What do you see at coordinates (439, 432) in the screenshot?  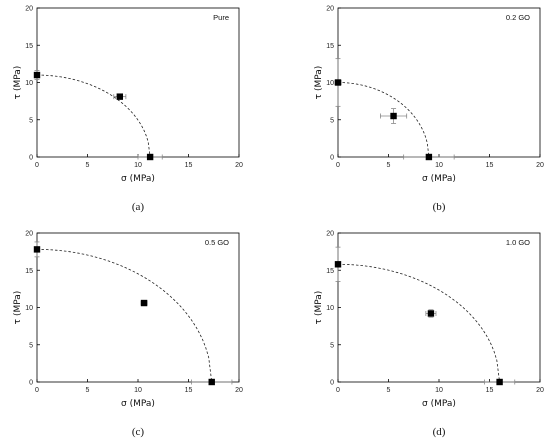 I see `panel-caption: (d)` at bounding box center [439, 432].